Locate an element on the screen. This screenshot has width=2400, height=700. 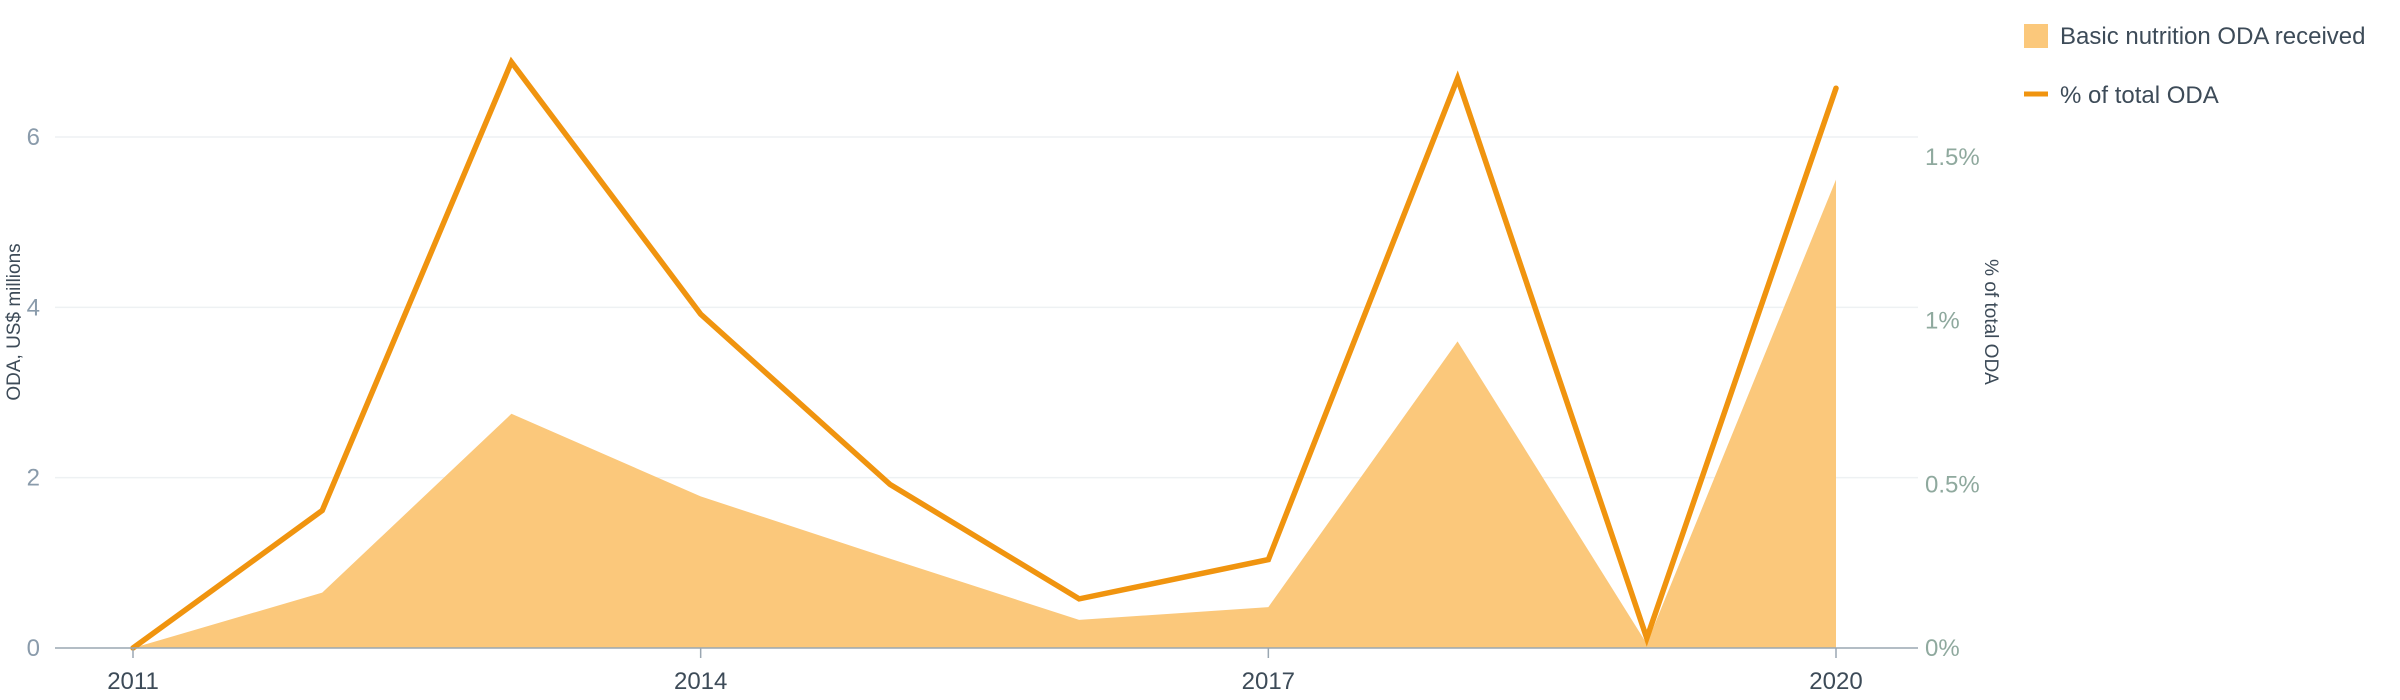
y-left-tick-label: 2 is located at coordinates (33, 478).